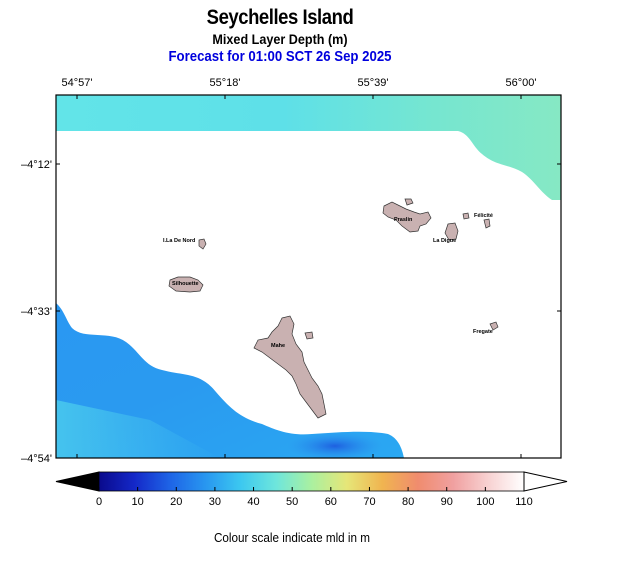 Image resolution: width=630 pixels, height=580 pixels. What do you see at coordinates (36, 165) in the screenshot?
I see `lat-label: –4°12'` at bounding box center [36, 165].